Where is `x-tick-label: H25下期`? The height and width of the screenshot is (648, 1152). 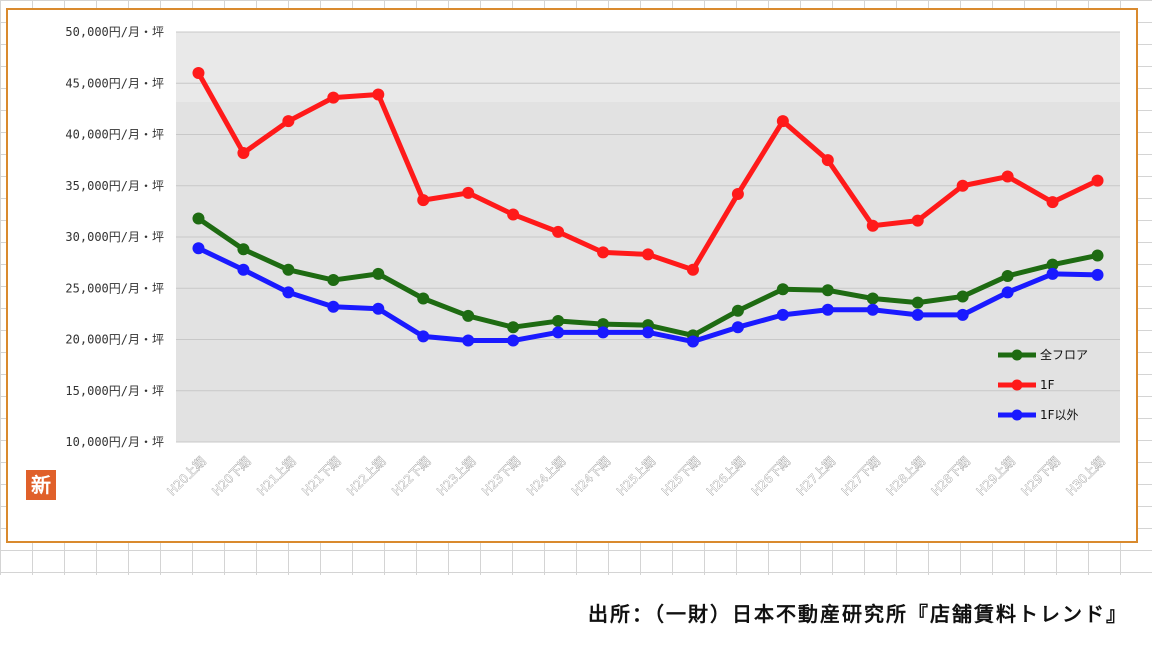 x-tick-label: H25下期 is located at coordinates (681, 476).